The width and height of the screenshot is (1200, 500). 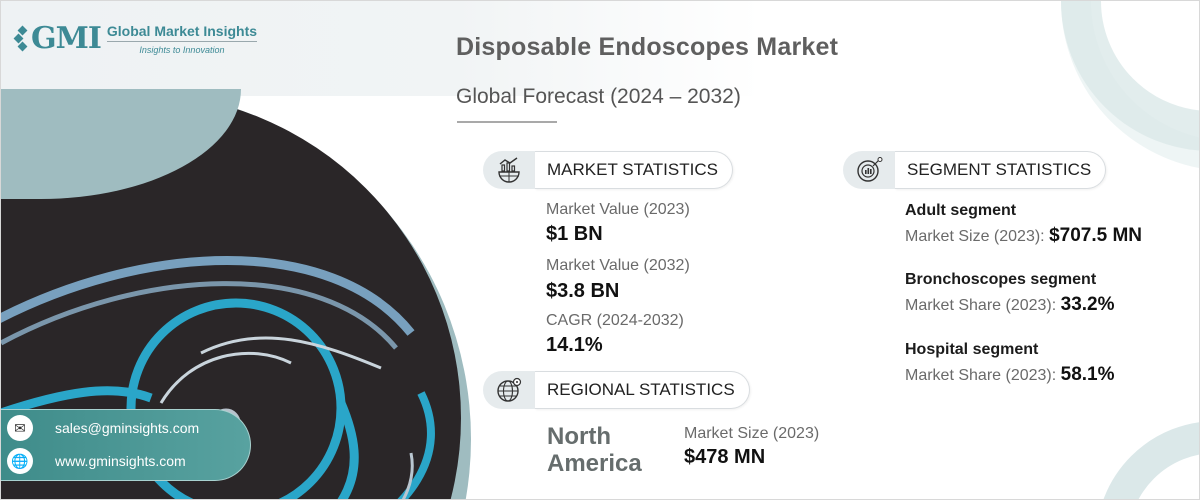 I want to click on segment-line: Market Share (2023): 58.1%, so click(x=1010, y=375).